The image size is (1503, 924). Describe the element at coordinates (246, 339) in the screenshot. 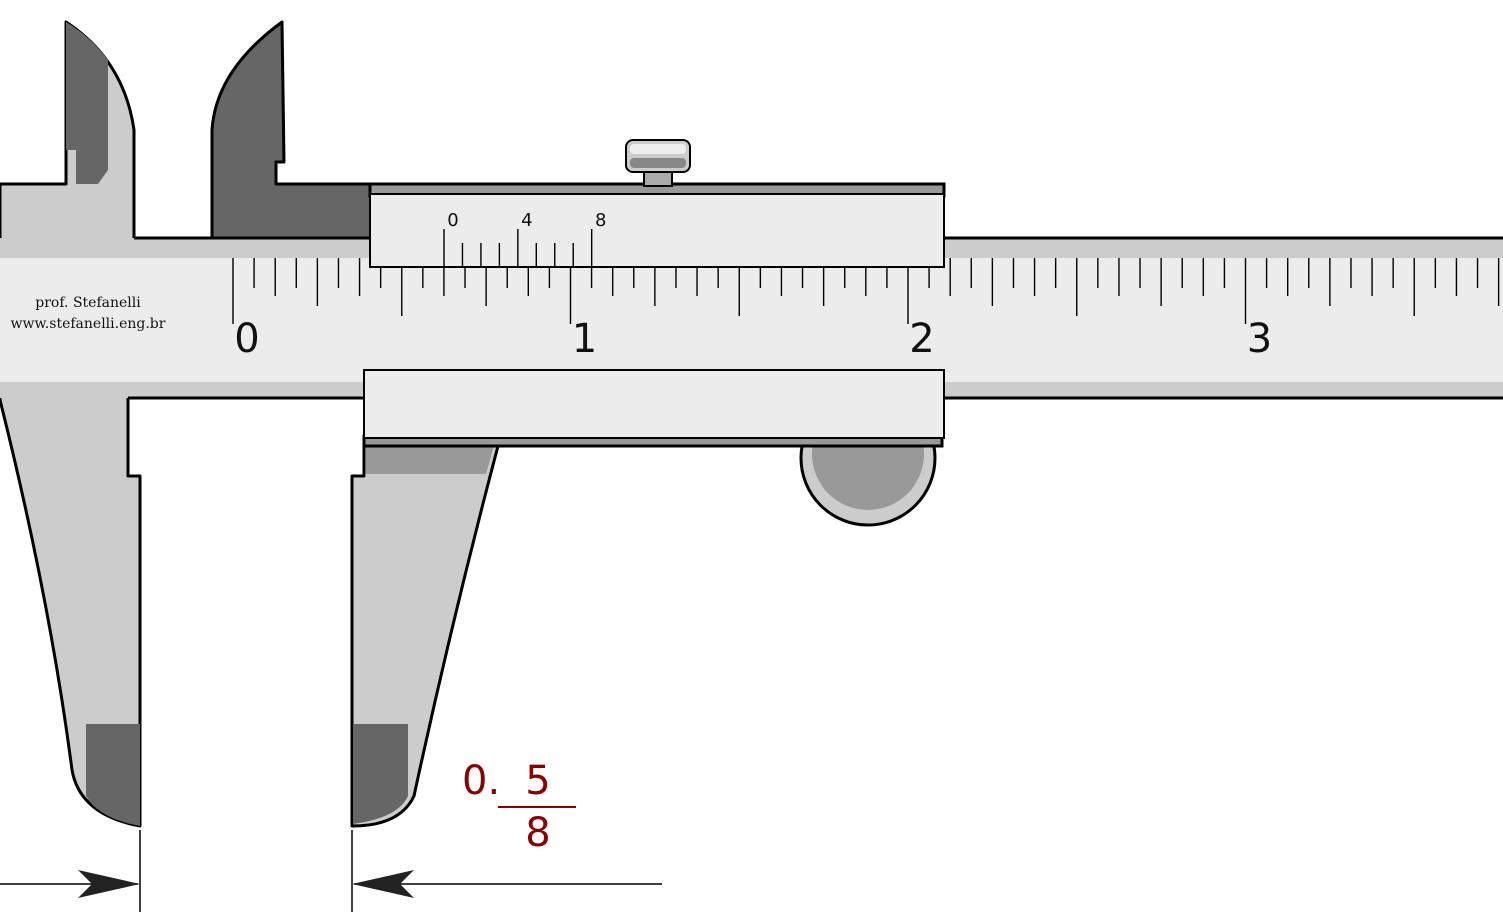

I see `main-scale-label: 0` at that location.